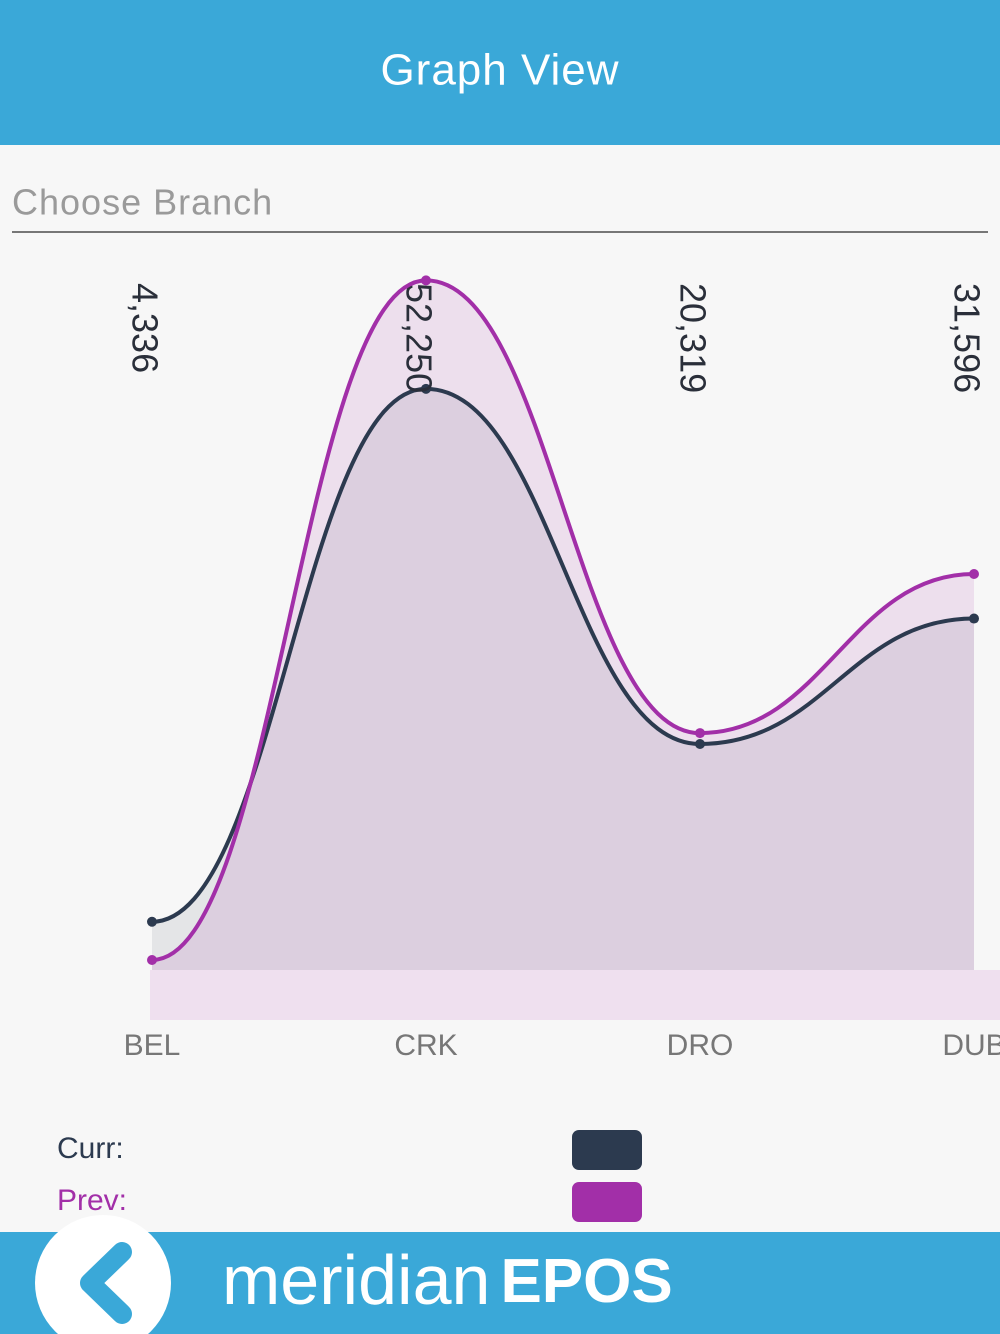 The height and width of the screenshot is (1334, 1000). I want to click on header-bar, so click(500, 72).